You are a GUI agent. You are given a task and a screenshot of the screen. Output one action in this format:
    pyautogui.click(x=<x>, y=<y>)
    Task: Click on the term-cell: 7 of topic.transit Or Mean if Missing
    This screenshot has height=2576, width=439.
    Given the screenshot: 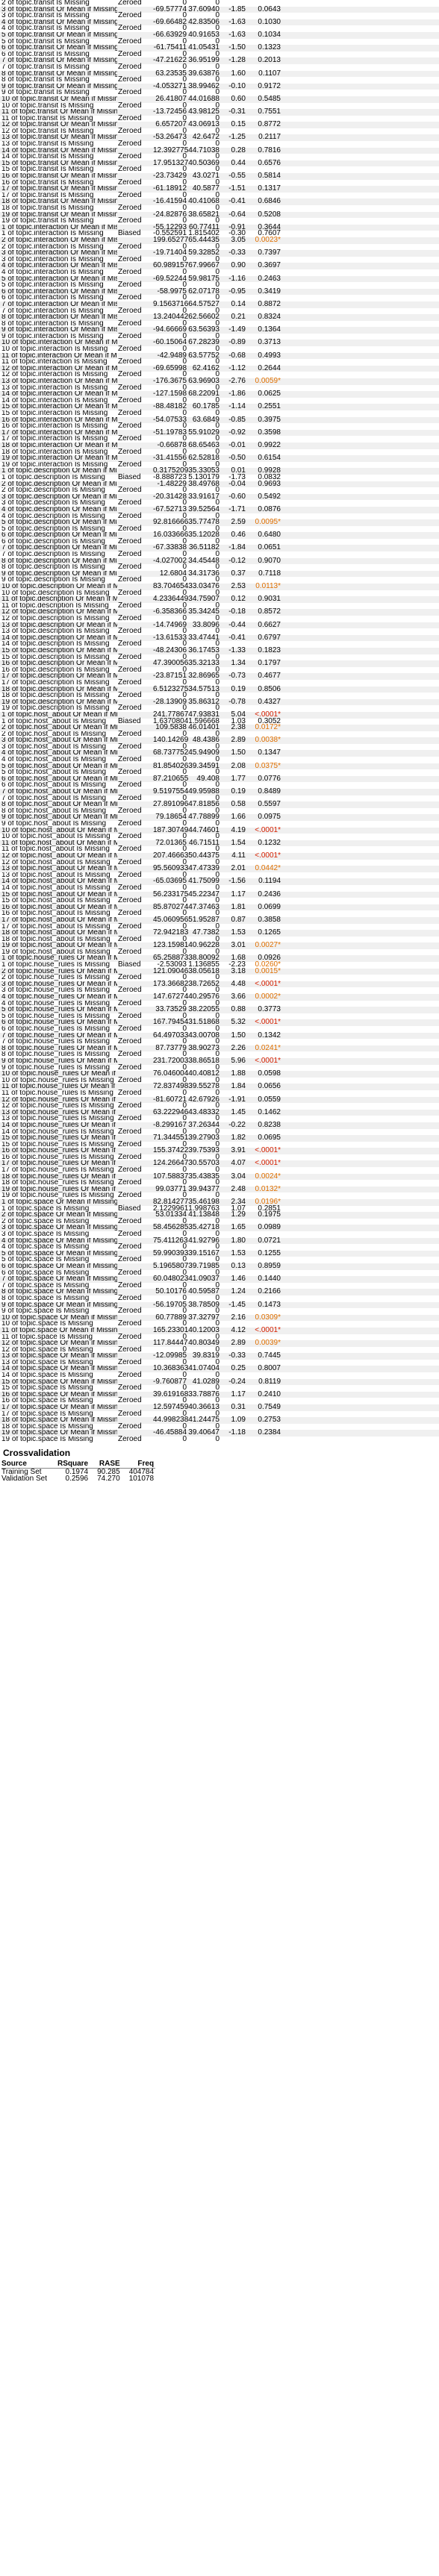 What is the action you would take?
    pyautogui.click(x=59, y=60)
    